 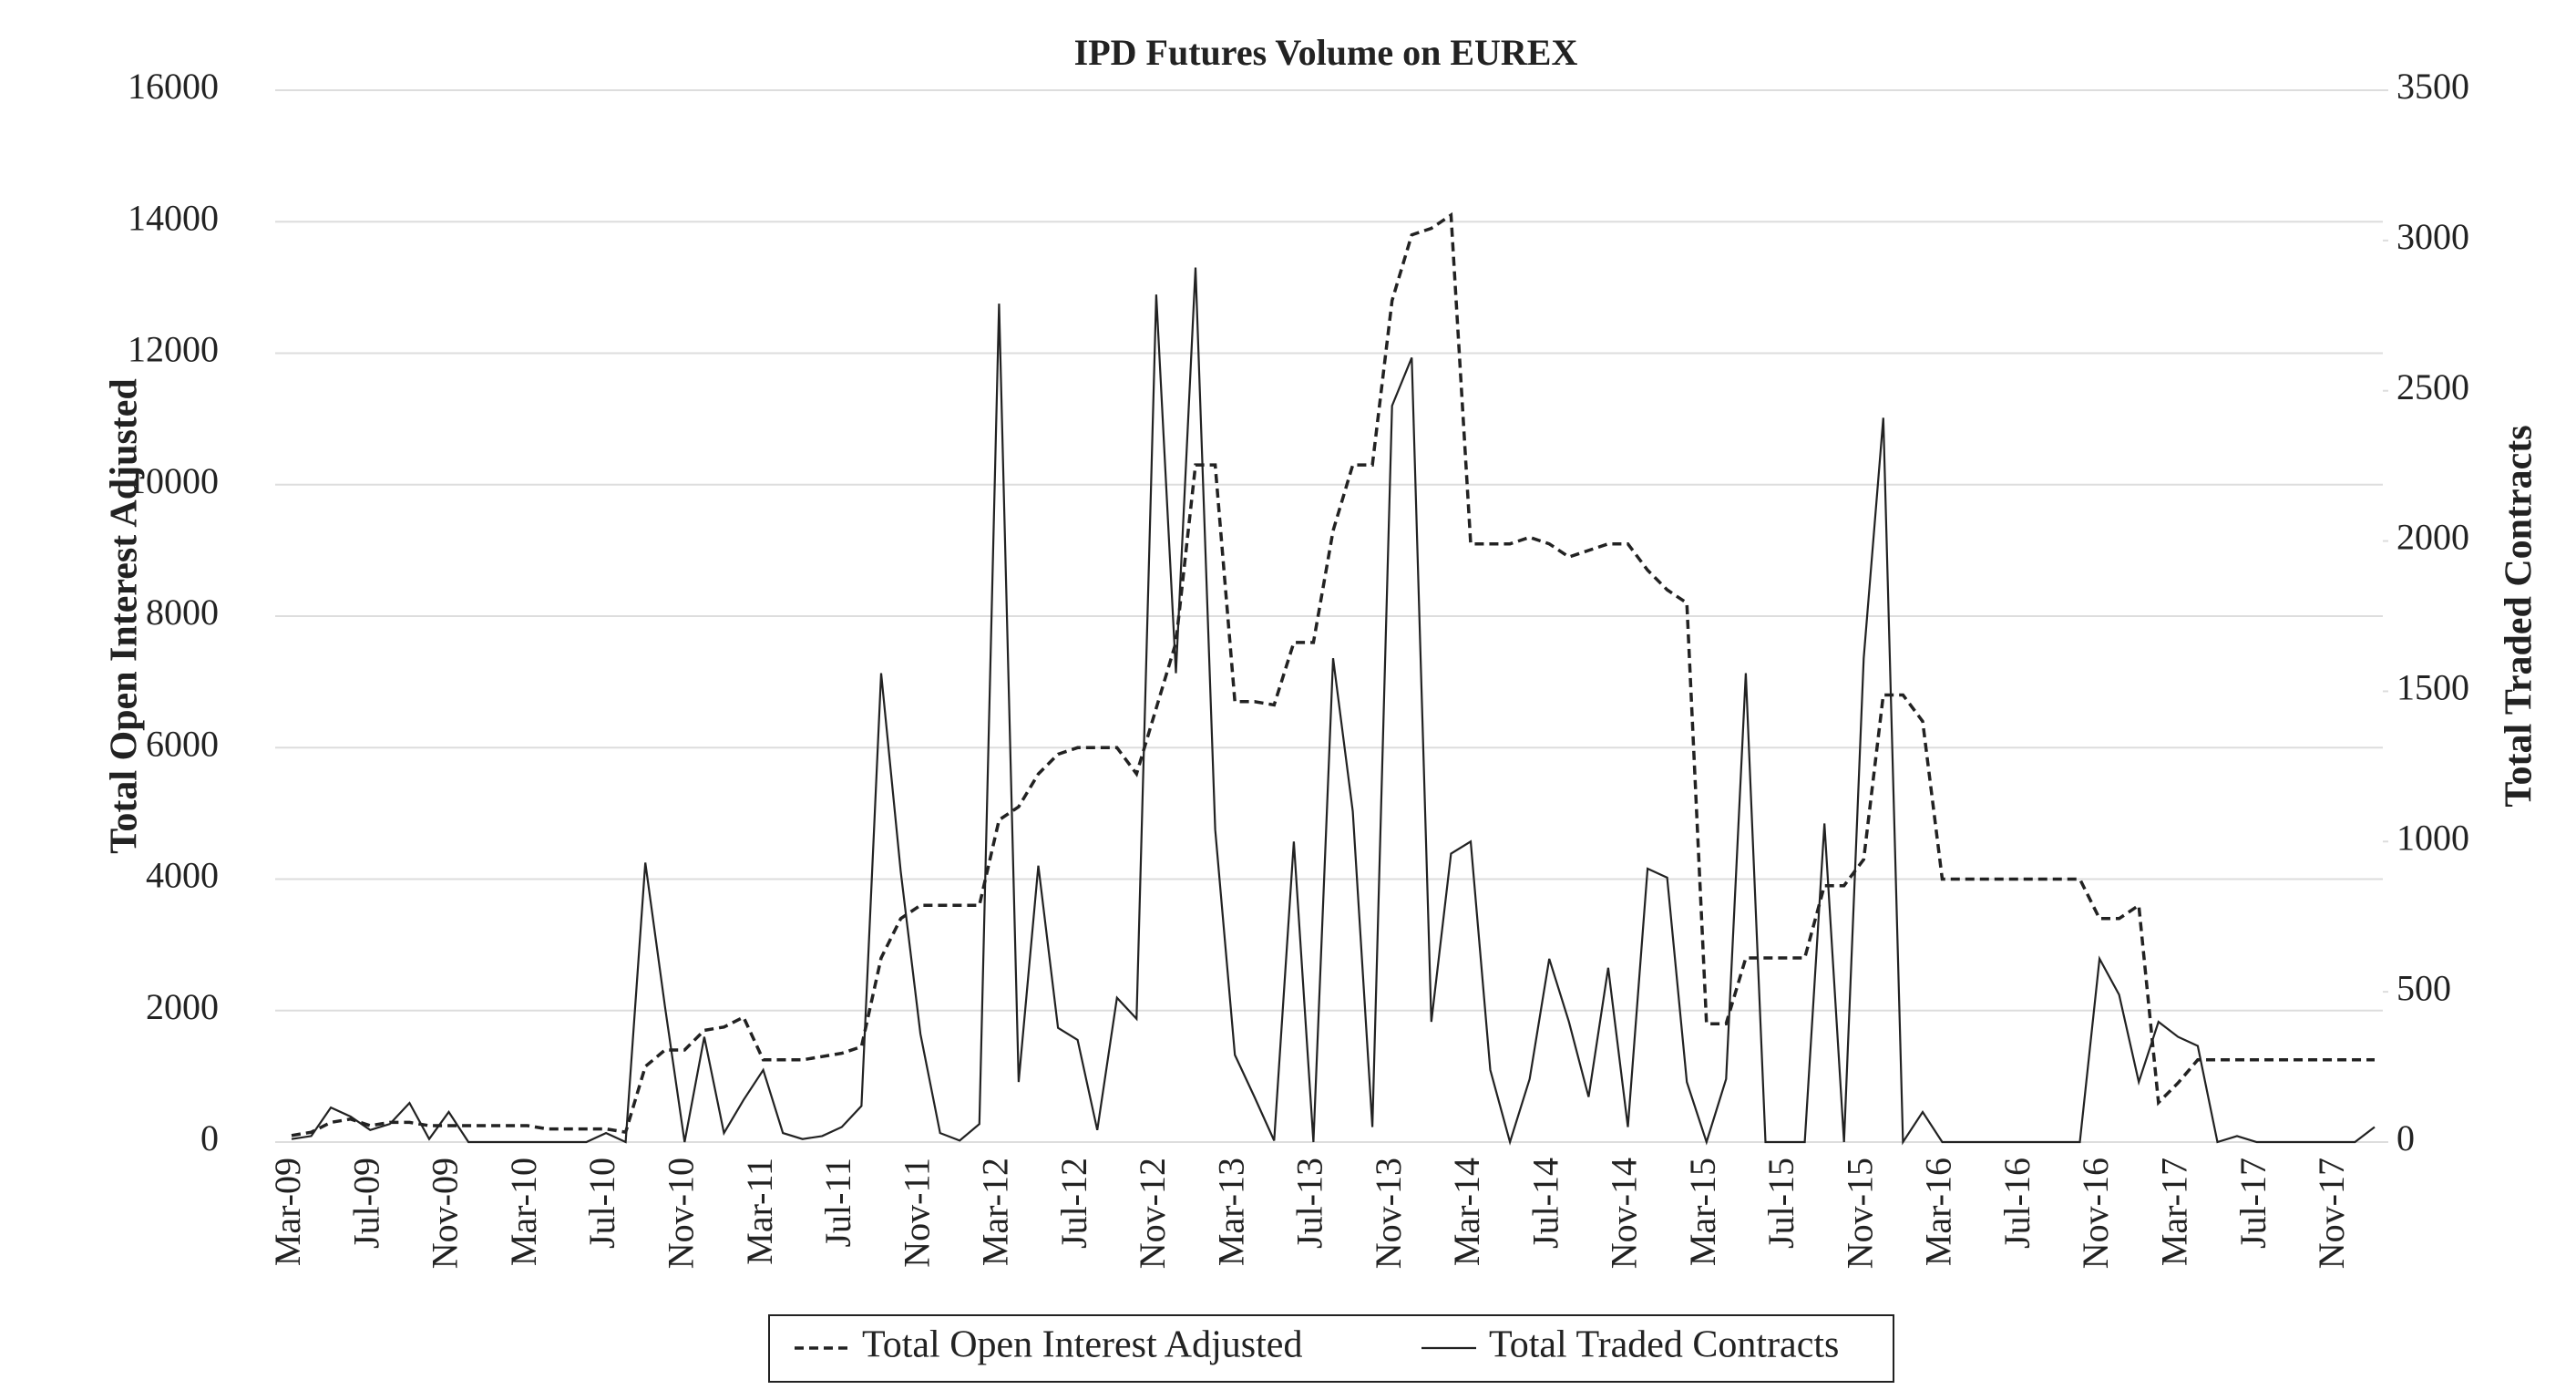 What do you see at coordinates (182, 612) in the screenshot?
I see `y-tick-label: 8000` at bounding box center [182, 612].